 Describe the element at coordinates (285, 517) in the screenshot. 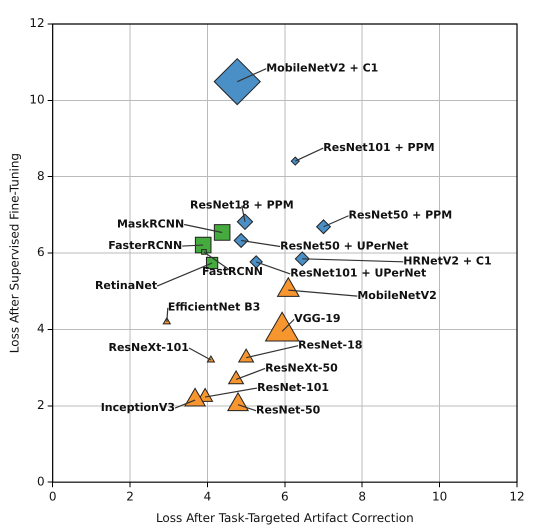

I see `x-axis-title: Loss After Task-Targeted Artifact Correction` at that location.